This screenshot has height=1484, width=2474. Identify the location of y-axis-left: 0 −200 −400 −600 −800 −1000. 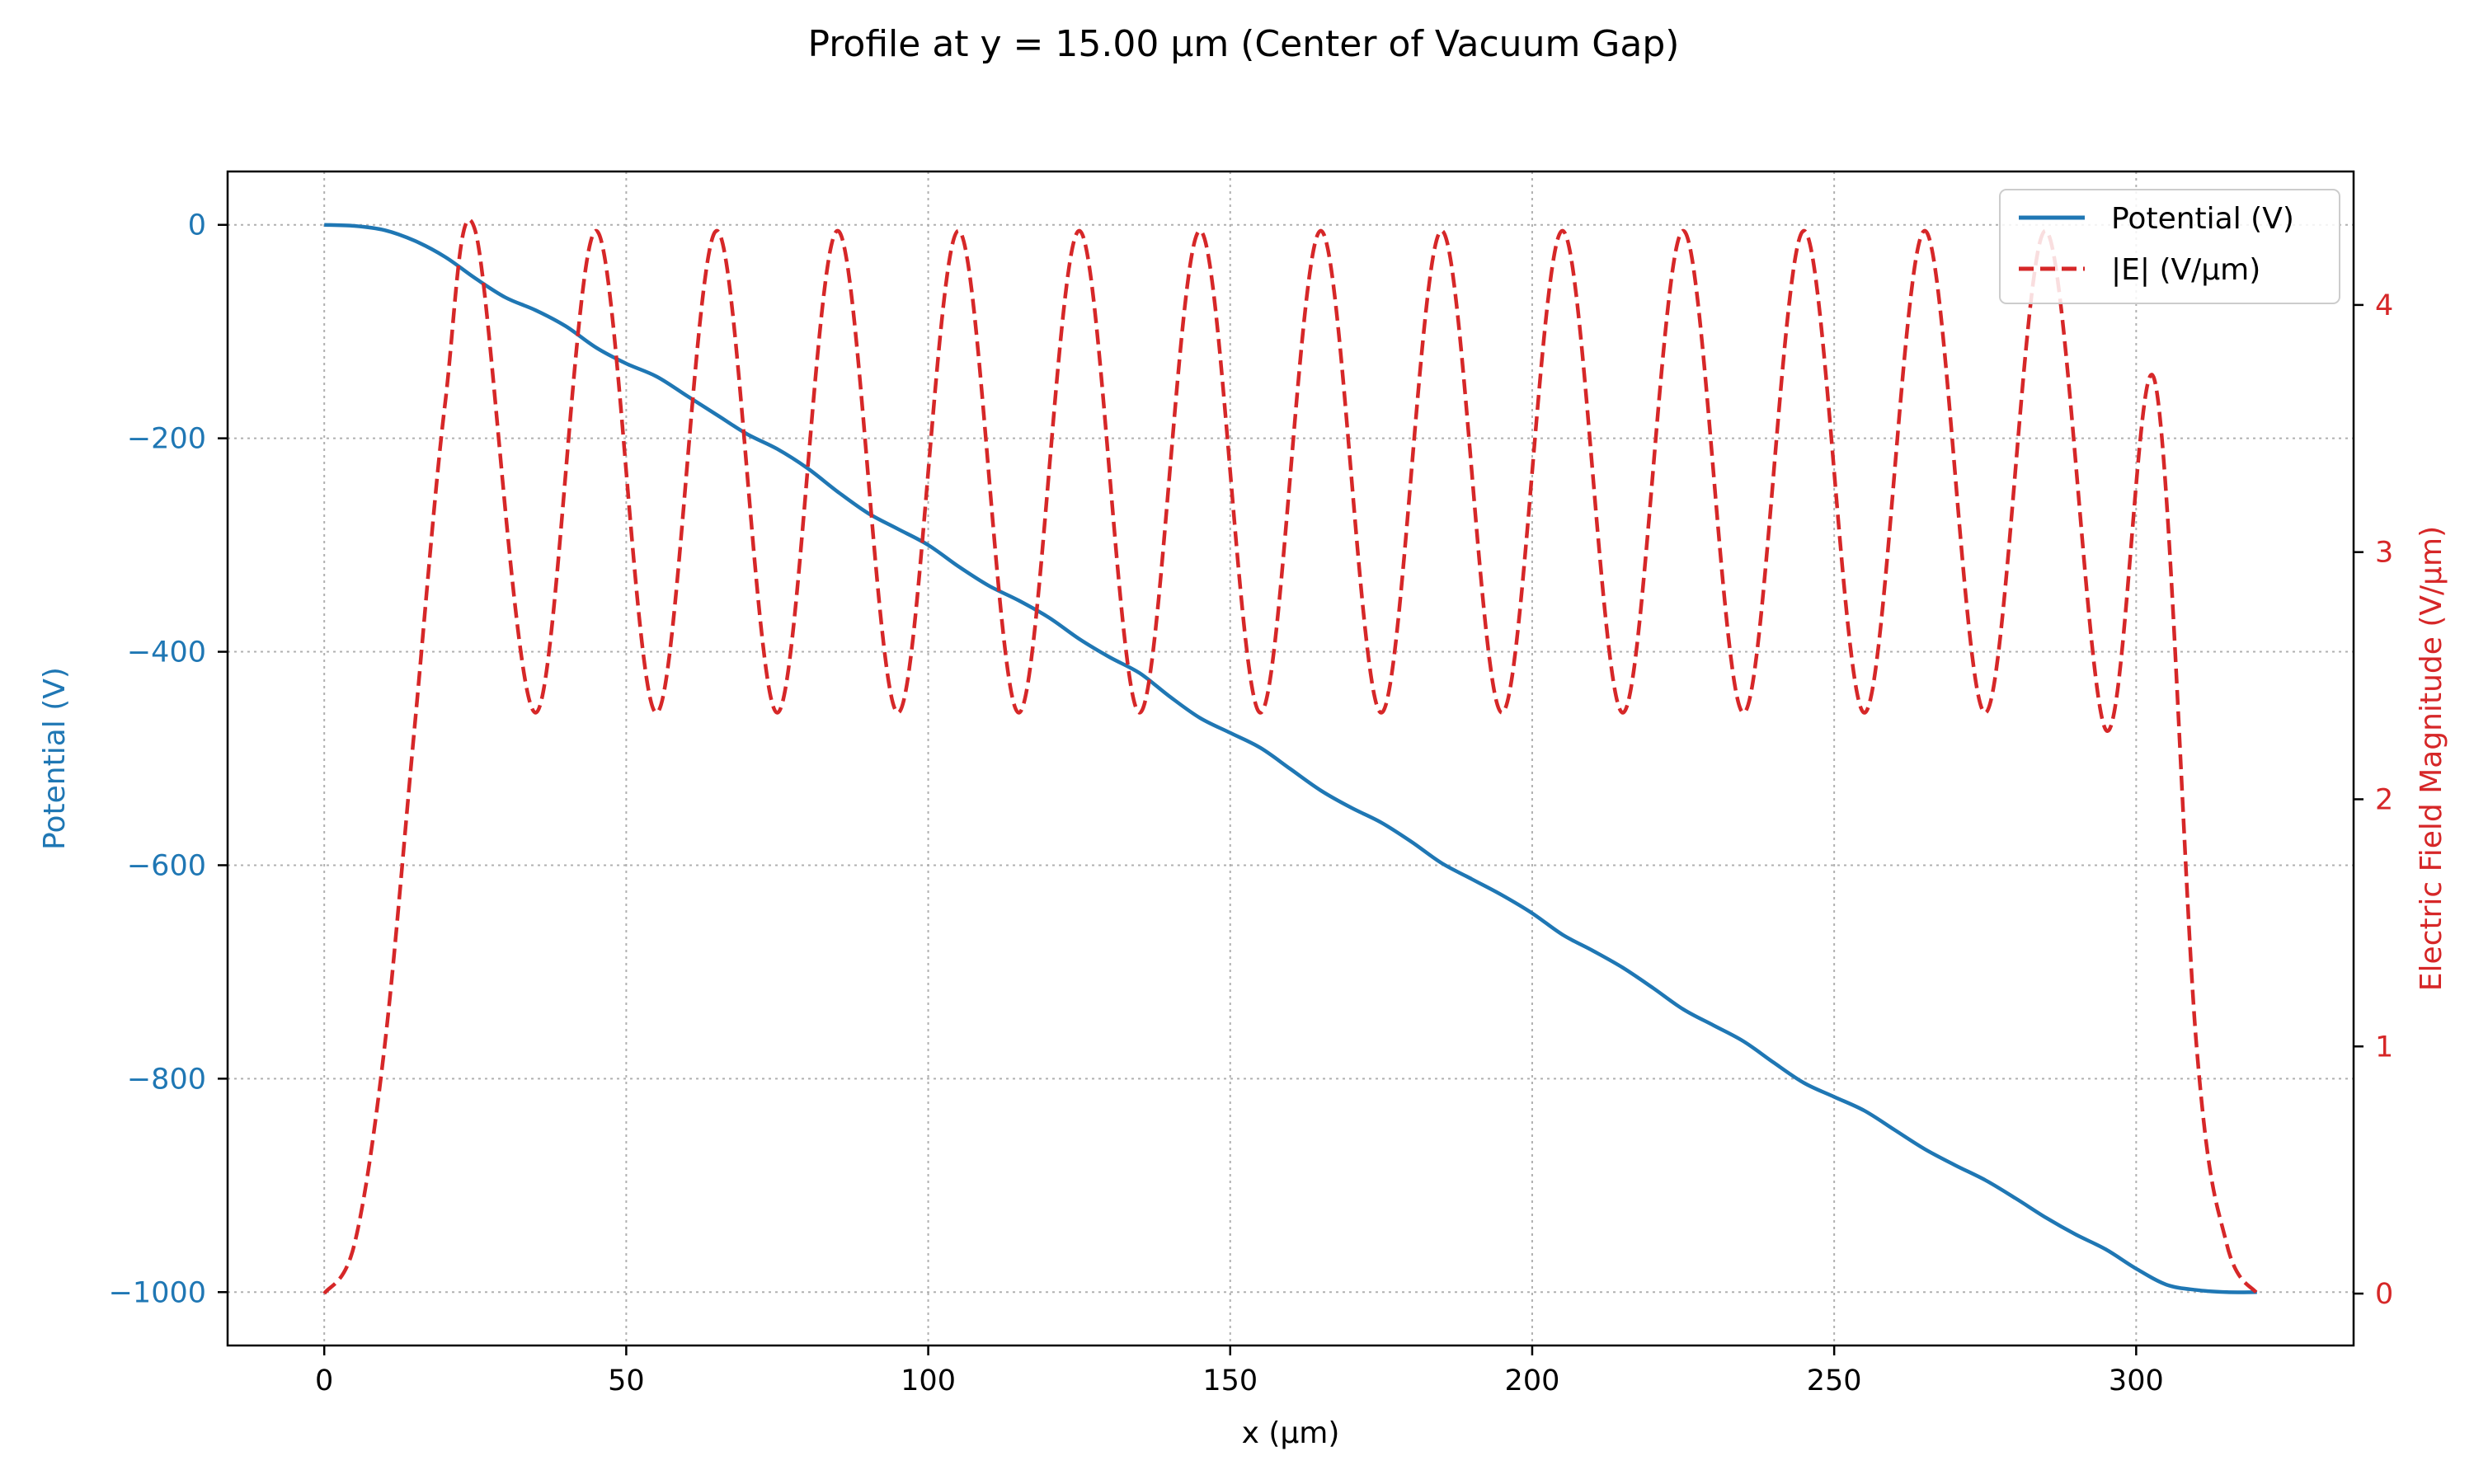
(168, 759).